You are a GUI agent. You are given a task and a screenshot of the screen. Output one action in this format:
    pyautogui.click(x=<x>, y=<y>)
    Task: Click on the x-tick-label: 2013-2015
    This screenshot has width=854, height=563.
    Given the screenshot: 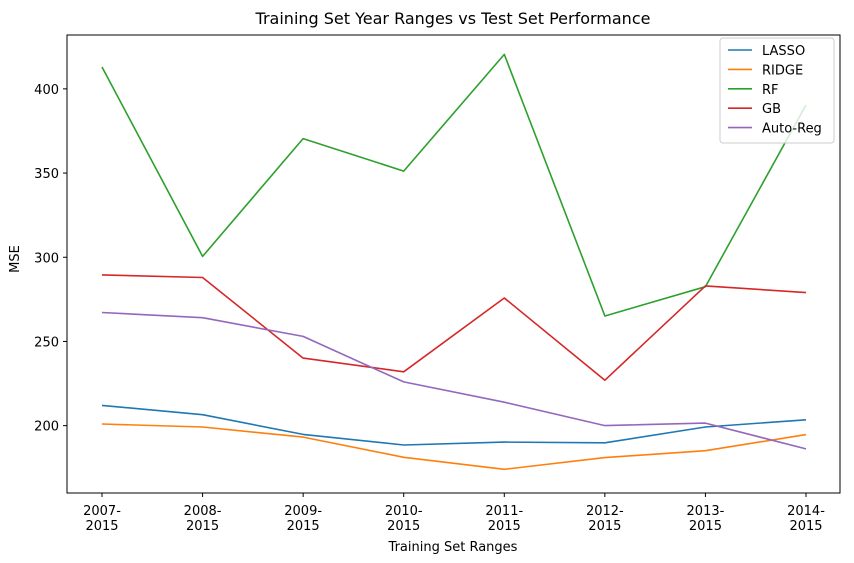 What is the action you would take?
    pyautogui.click(x=706, y=519)
    